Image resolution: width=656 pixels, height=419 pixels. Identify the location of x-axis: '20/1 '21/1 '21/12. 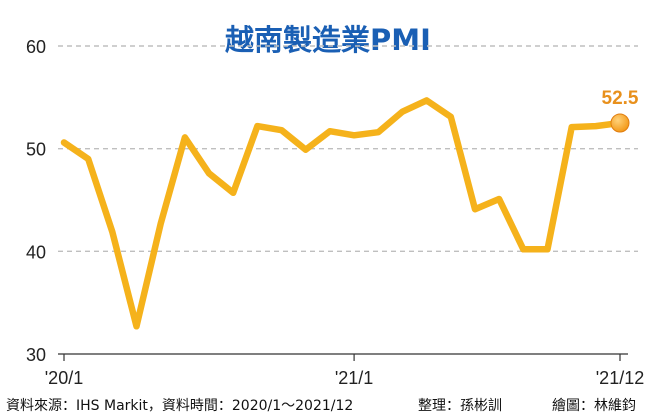
(344, 370).